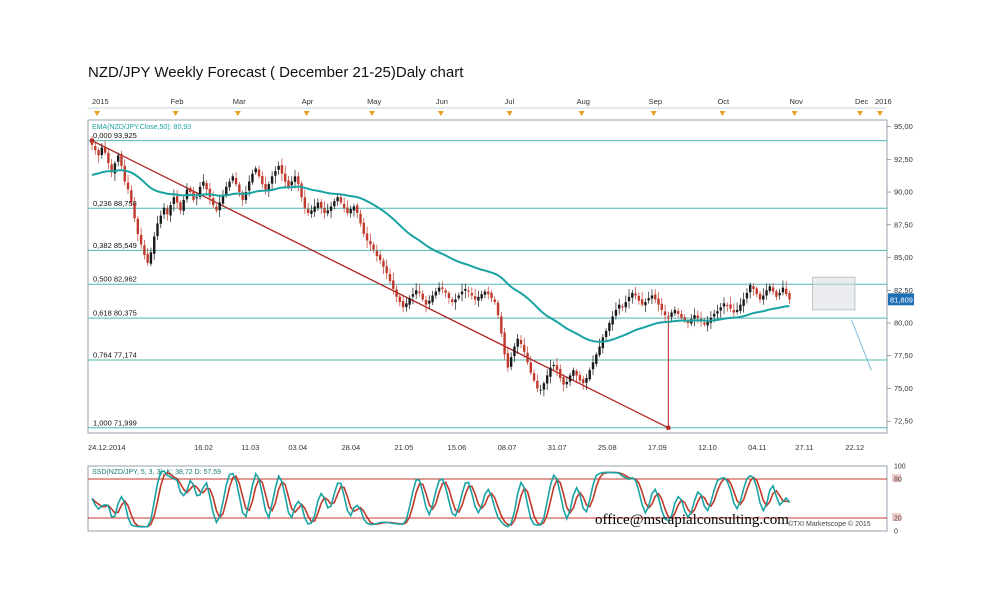  I want to click on y-tick-label-5: 82,50, so click(903, 290).